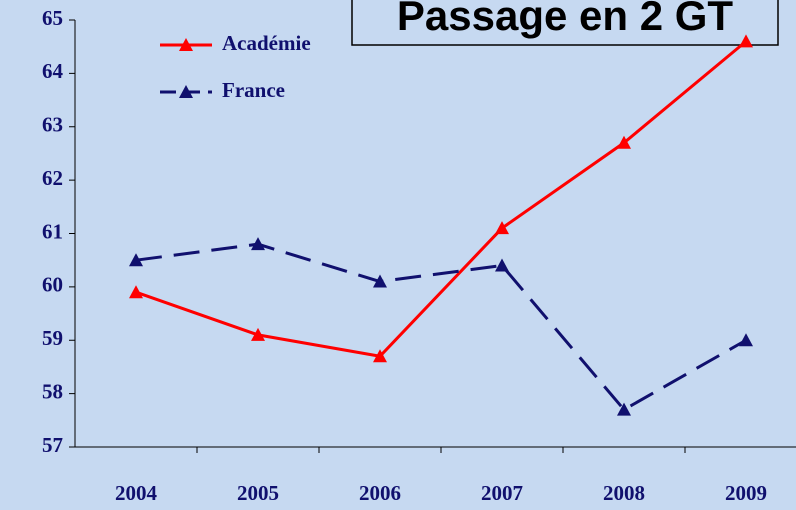  Describe the element at coordinates (52, 338) in the screenshot. I see `y-tick-label: 59` at that location.